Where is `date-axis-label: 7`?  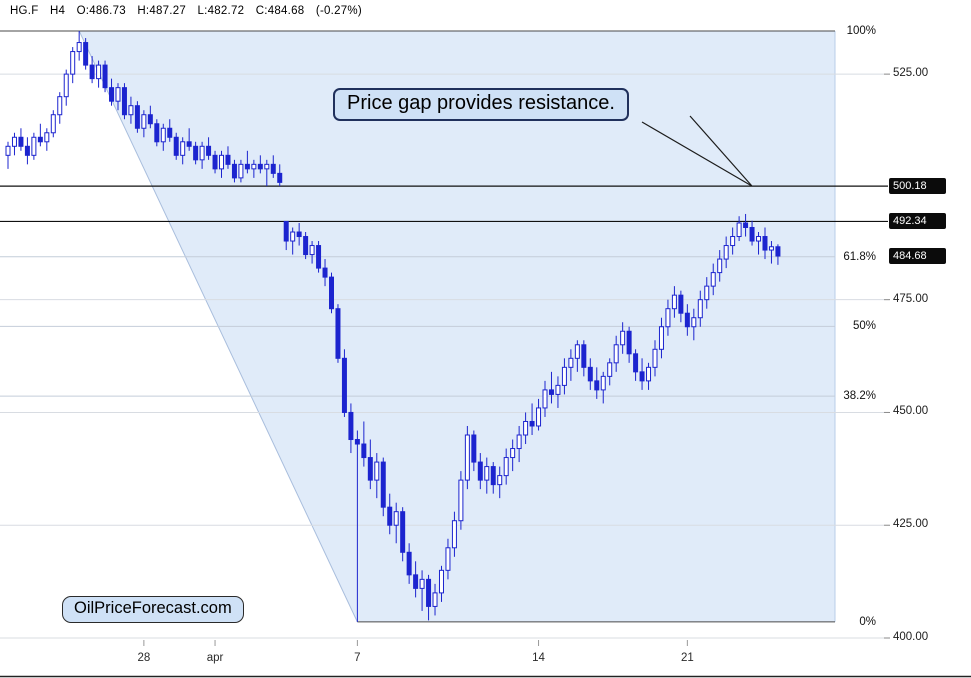
date-axis-label: 7 is located at coordinates (357, 658).